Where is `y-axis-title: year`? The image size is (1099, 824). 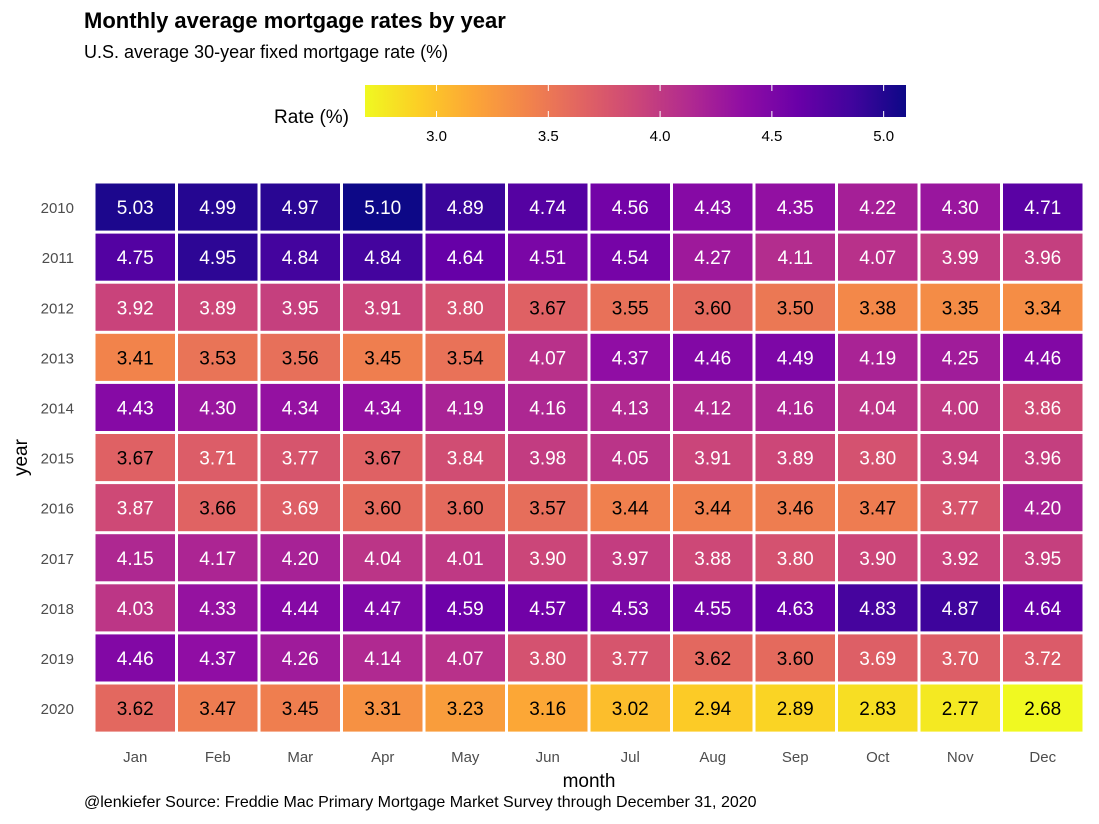
y-axis-title: year is located at coordinates (21, 457).